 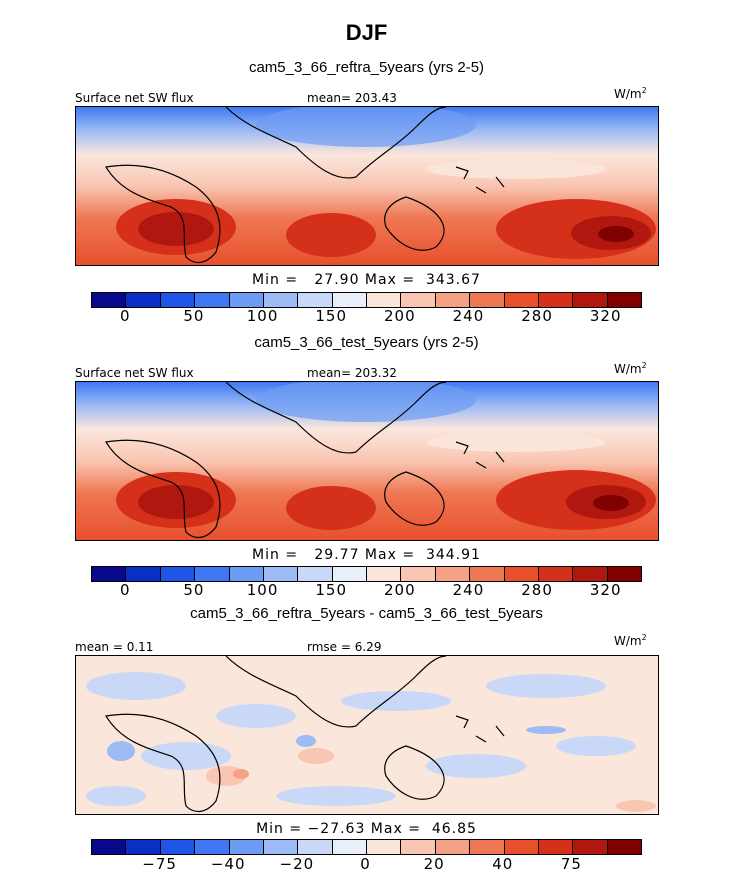 What do you see at coordinates (365, 590) in the screenshot?
I see `panel-2-colorbar-ticks: 0 50 100 150 200 240 280 320` at bounding box center [365, 590].